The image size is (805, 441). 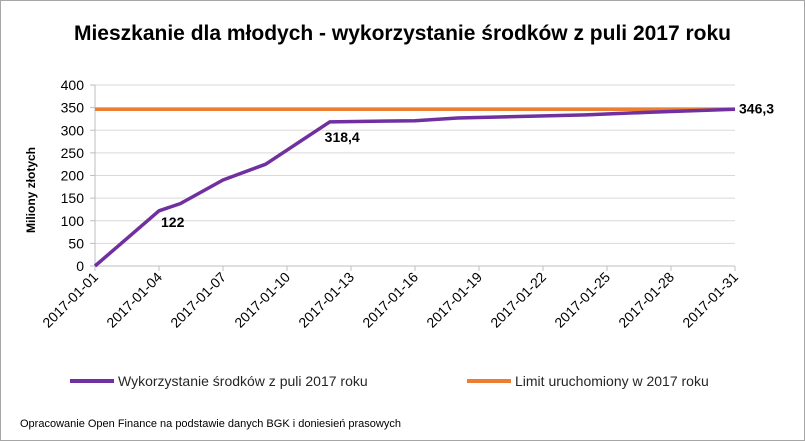 I want to click on y-tick-label: 350, so click(x=73, y=108).